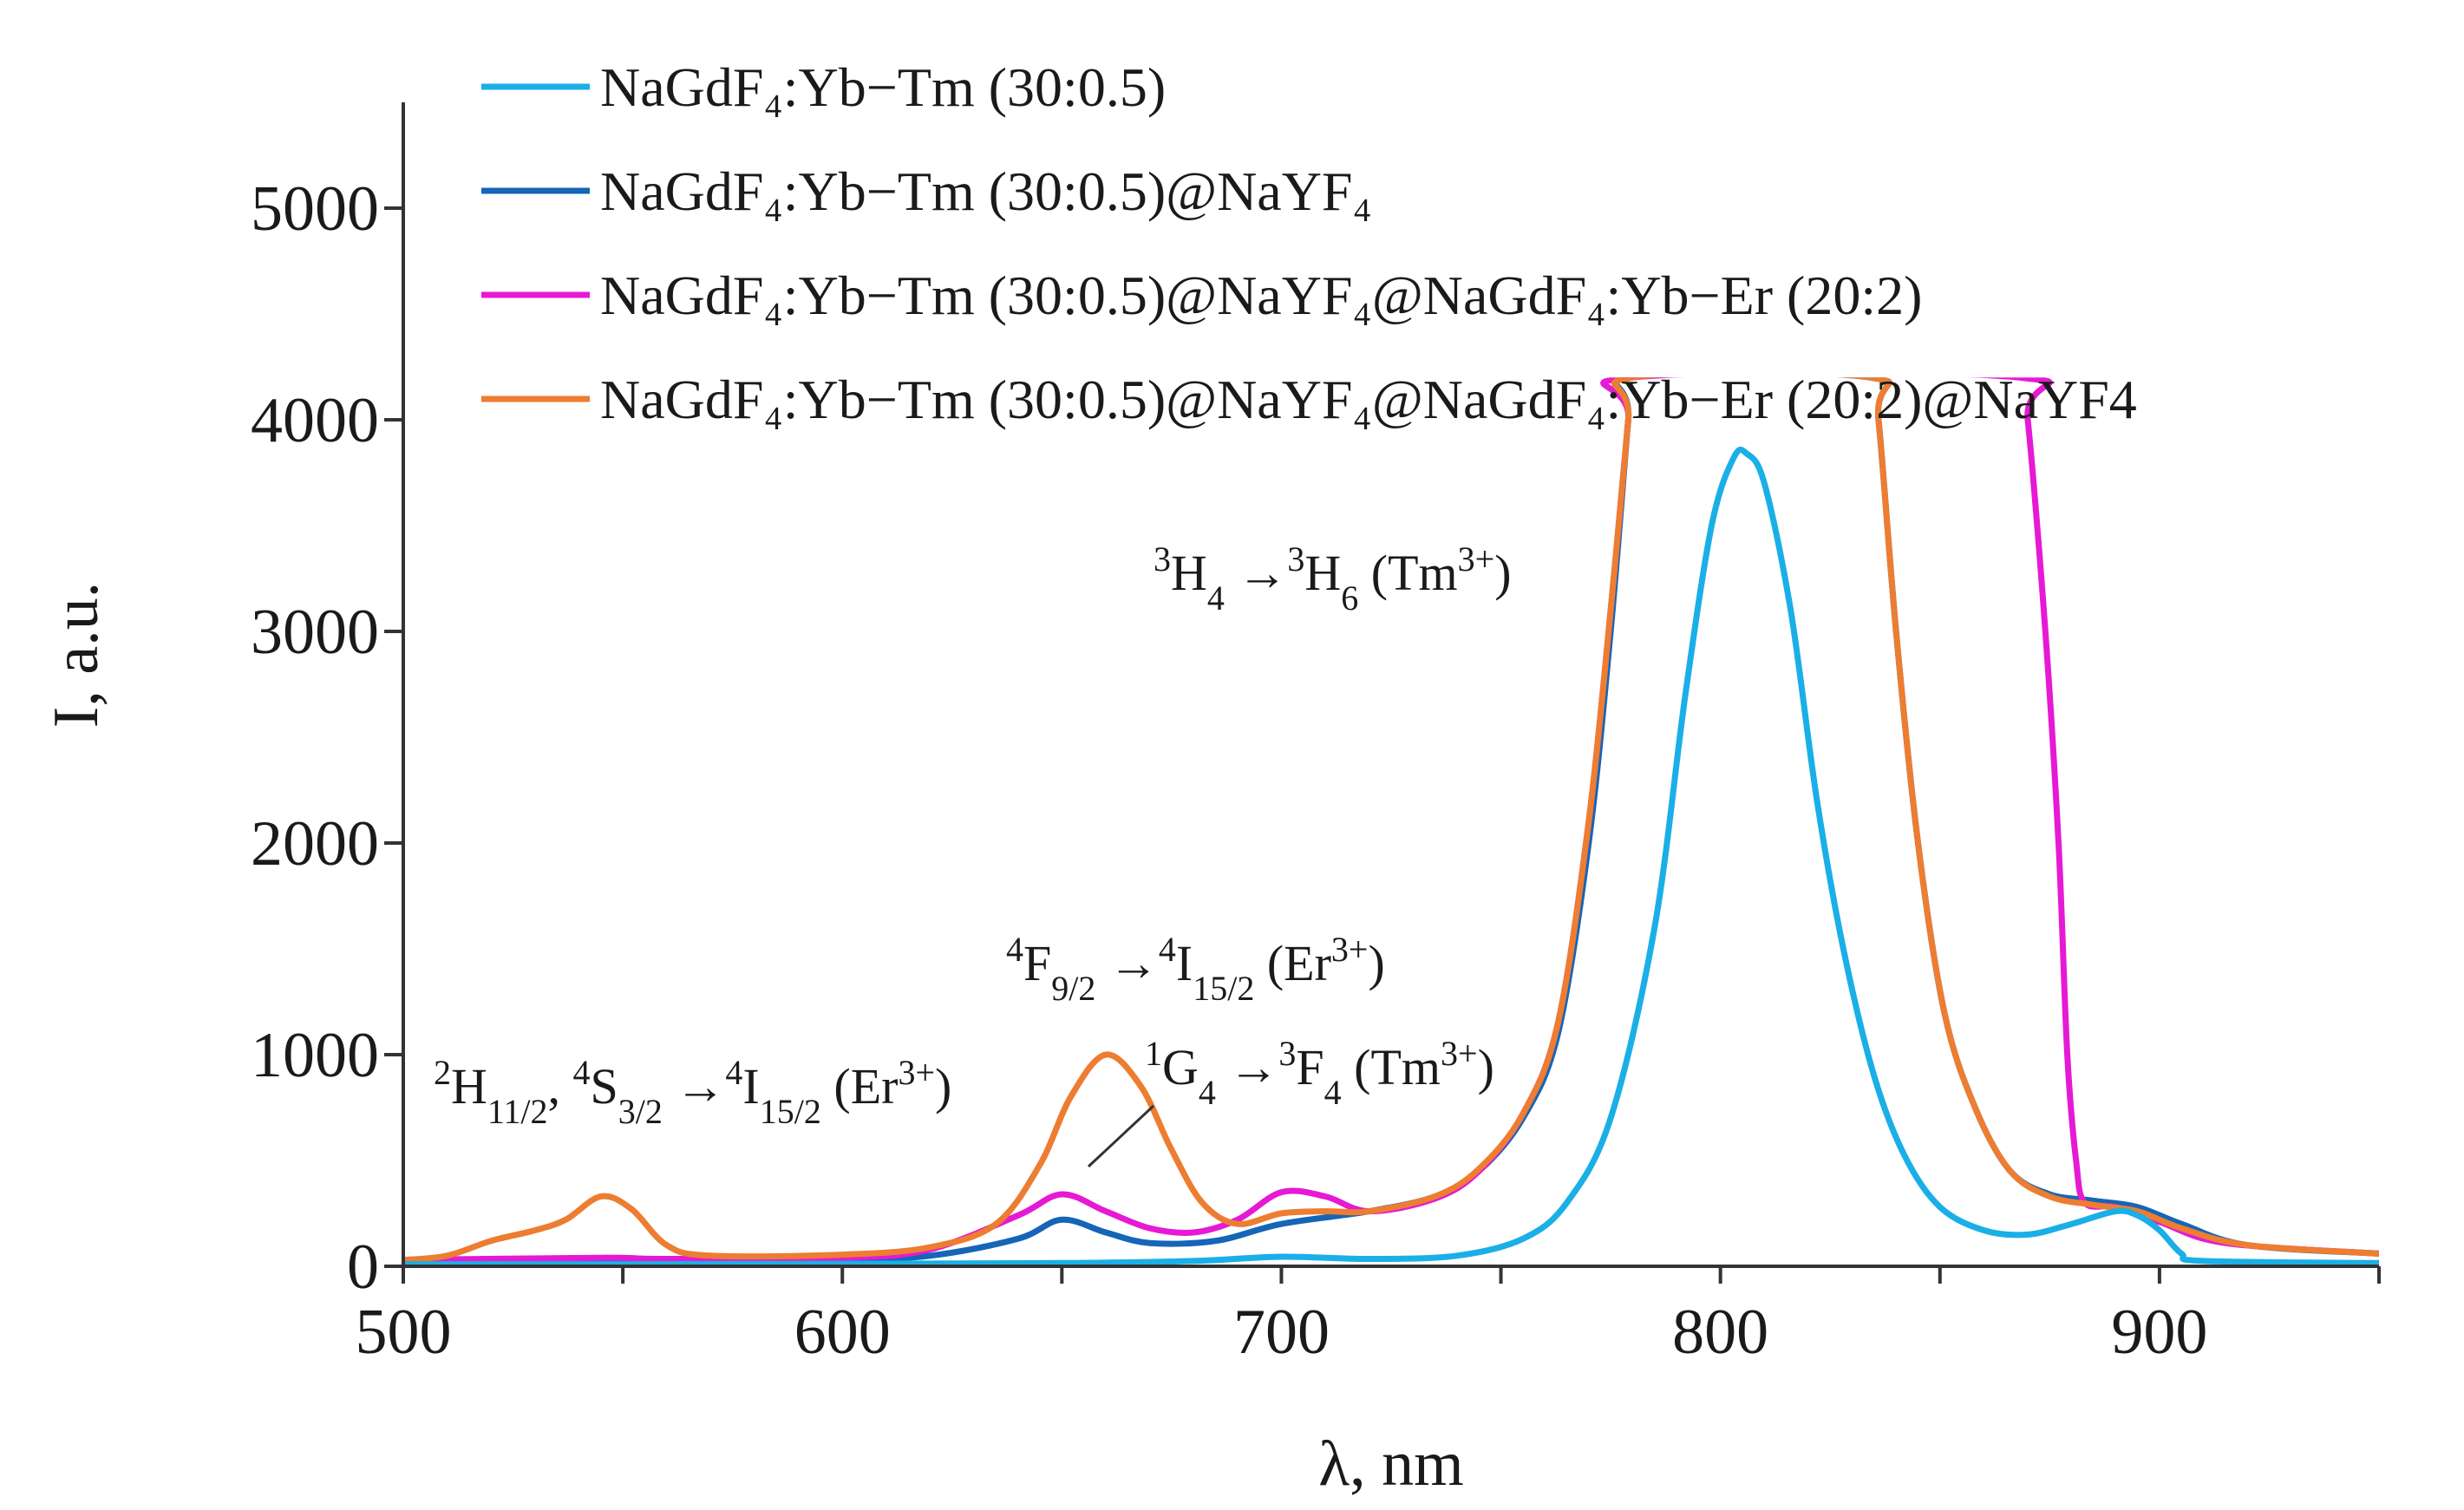 Image resolution: width=2464 pixels, height=1510 pixels. What do you see at coordinates (1281, 1332) in the screenshot?
I see `x-tick-label-700: 700` at bounding box center [1281, 1332].